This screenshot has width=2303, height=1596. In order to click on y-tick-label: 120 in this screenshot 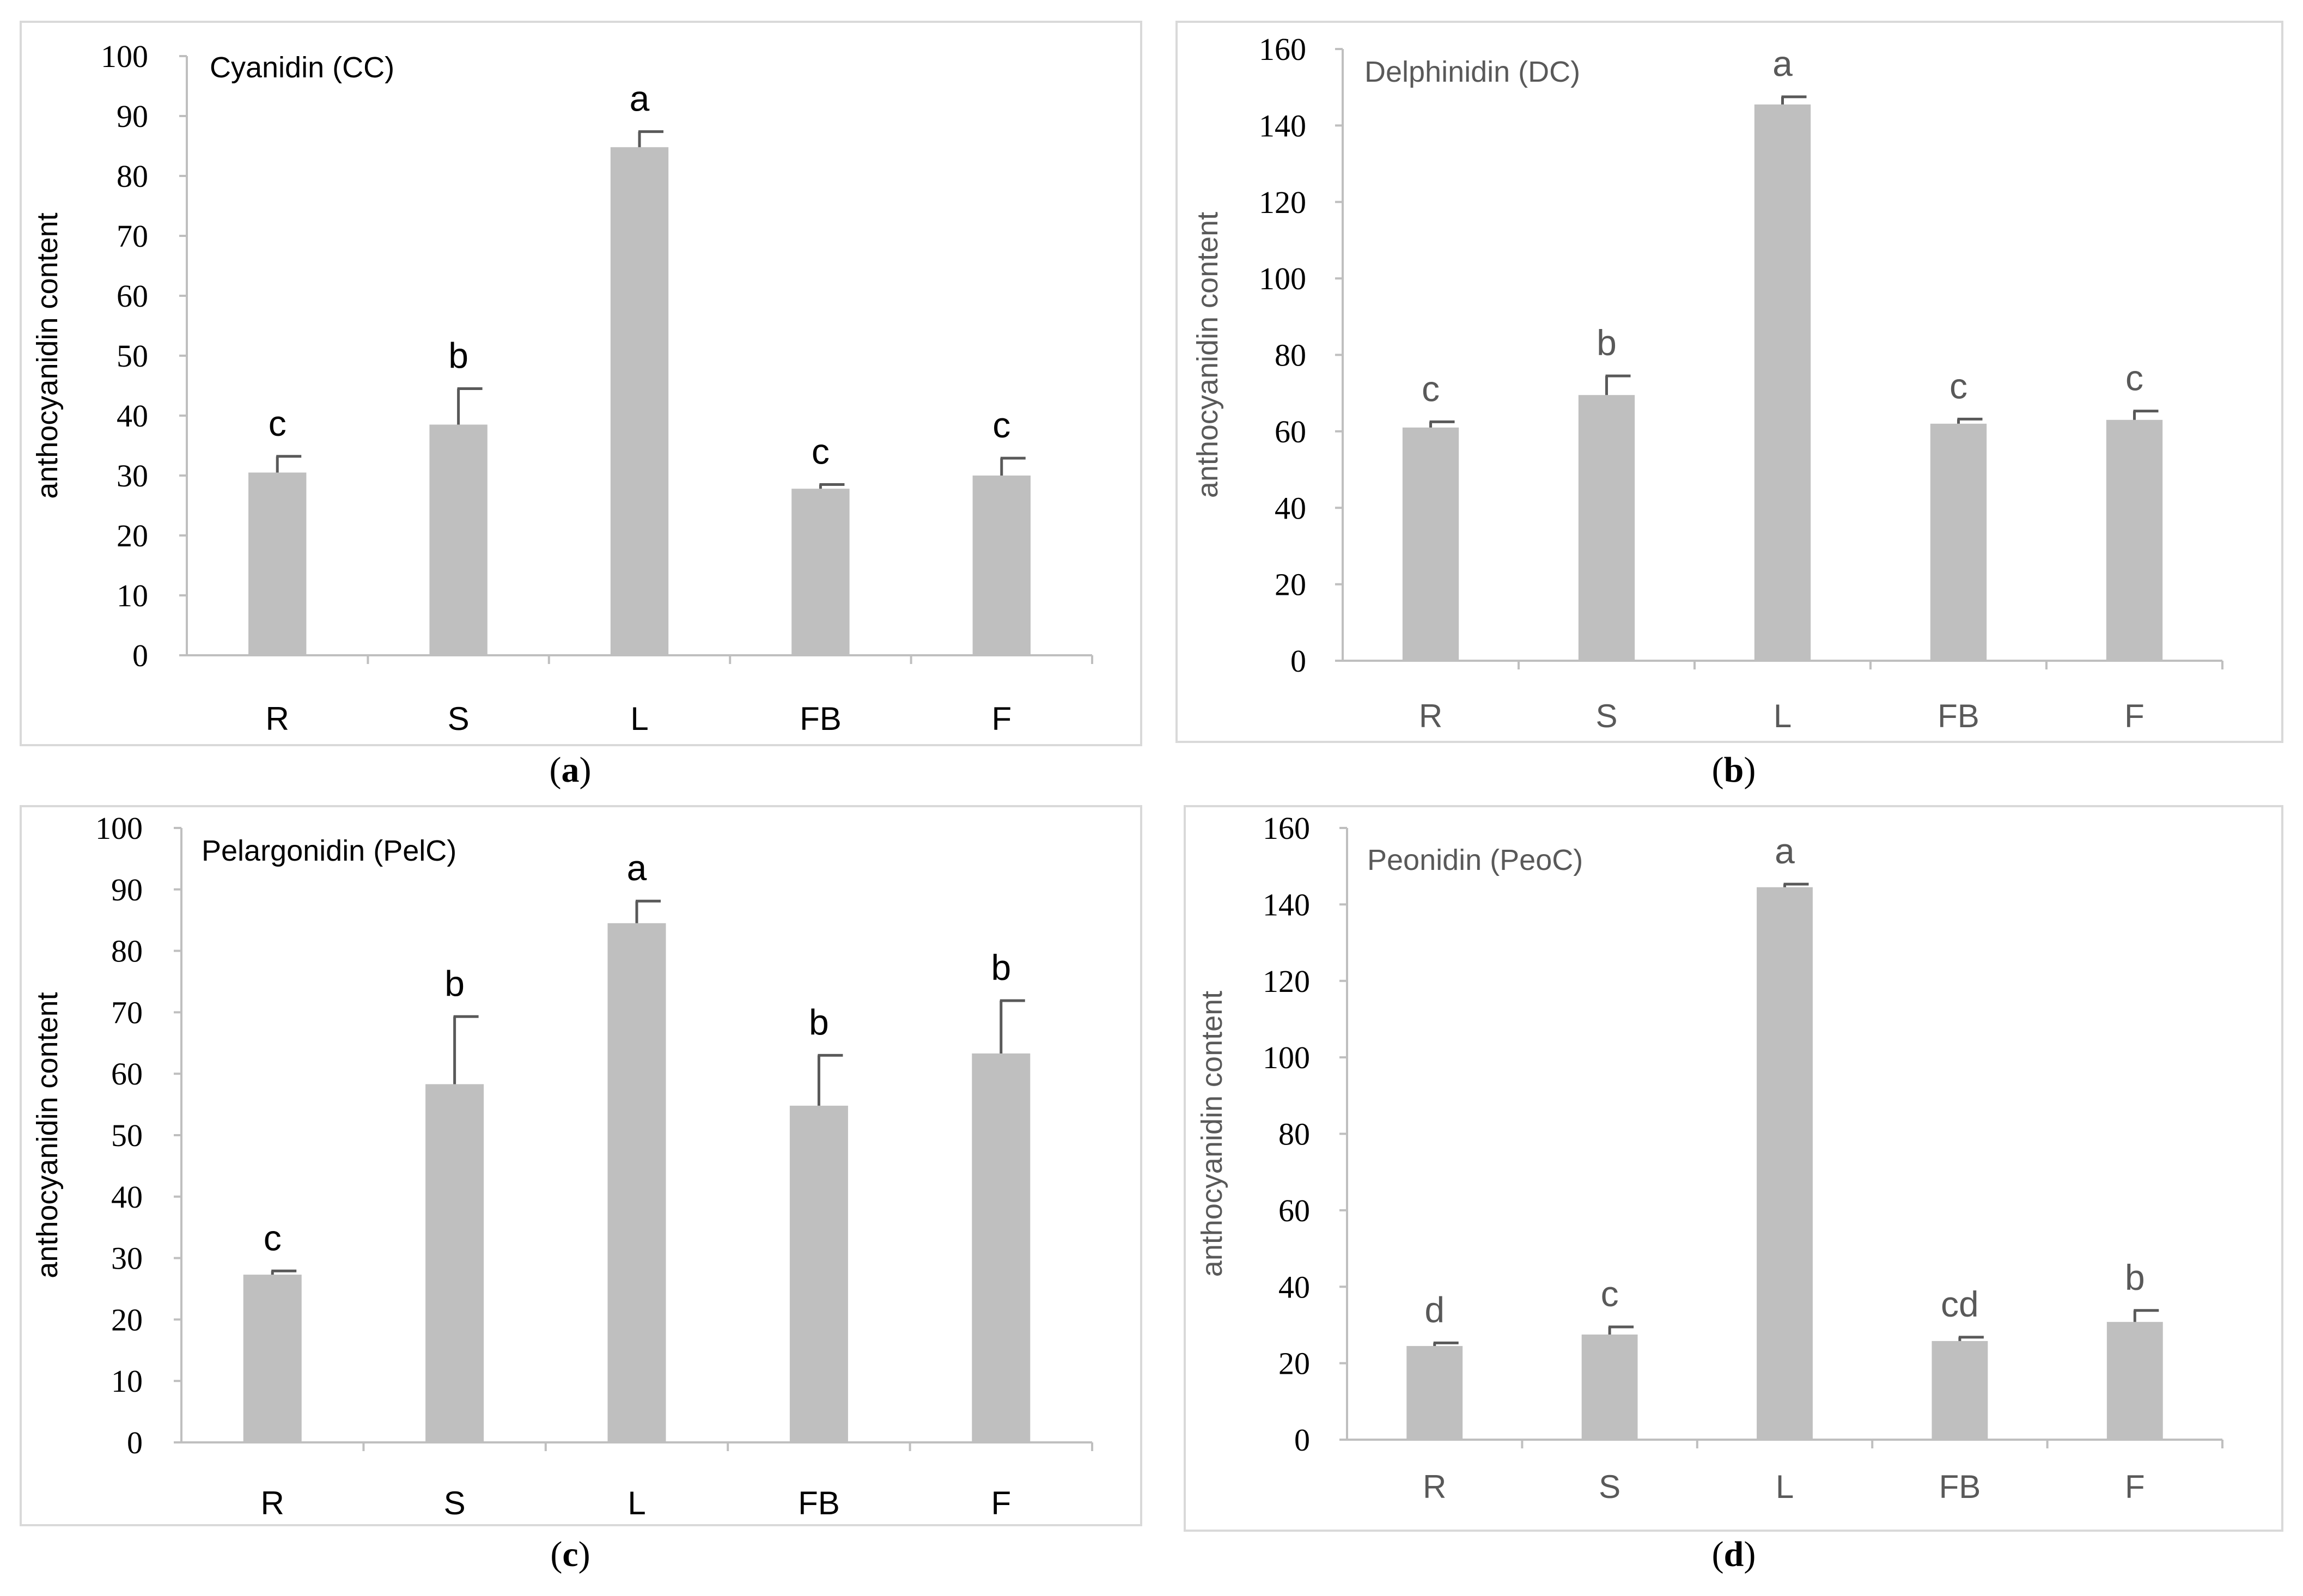, I will do `click(1282, 202)`.